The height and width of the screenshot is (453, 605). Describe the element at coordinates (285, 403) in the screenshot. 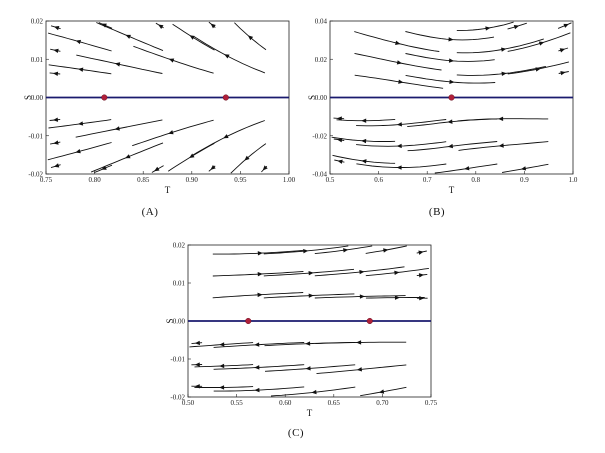

I see `x-tick-label: 0.60` at that location.